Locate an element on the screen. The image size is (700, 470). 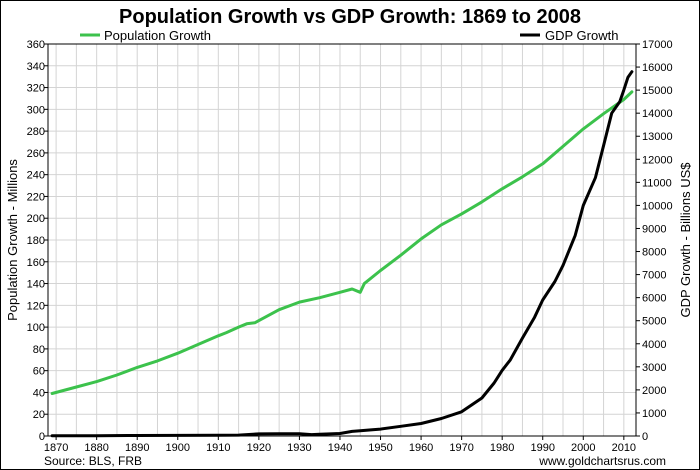
right-tick-label-13: 13000 is located at coordinates (657, 137).